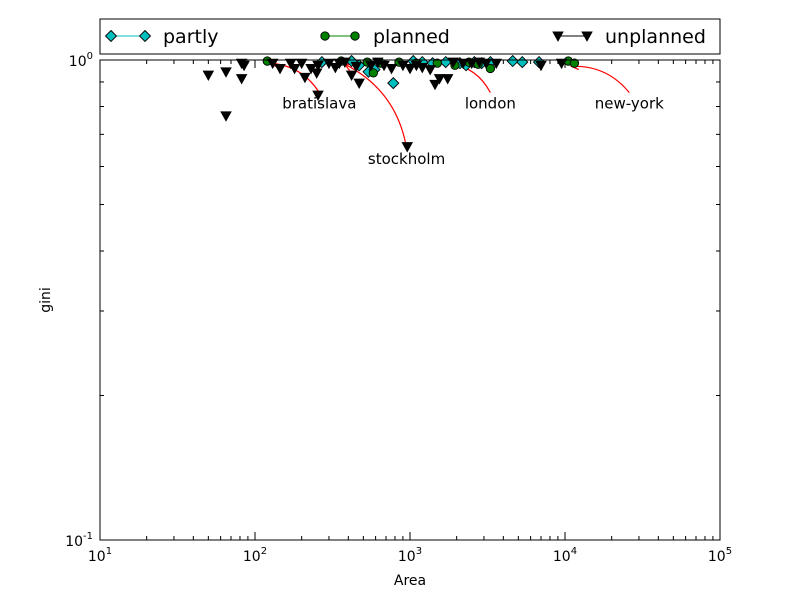 The height and width of the screenshot is (600, 800). Describe the element at coordinates (565, 555) in the screenshot. I see `x-tick-label: 10⁴` at that location.